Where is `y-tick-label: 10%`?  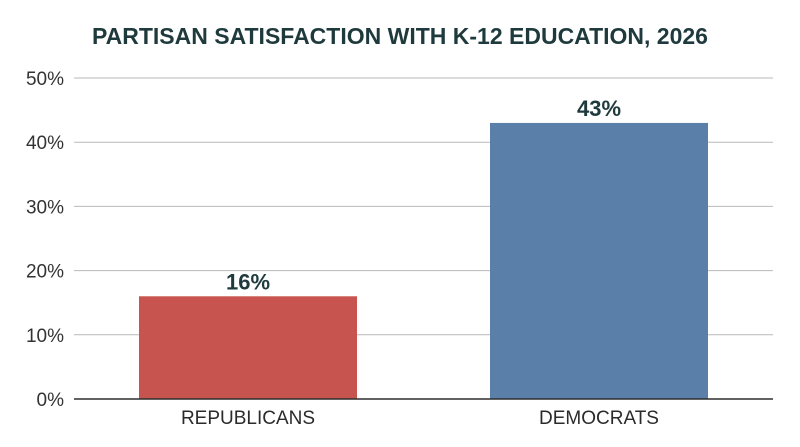 y-tick-label: 10% is located at coordinates (45, 336).